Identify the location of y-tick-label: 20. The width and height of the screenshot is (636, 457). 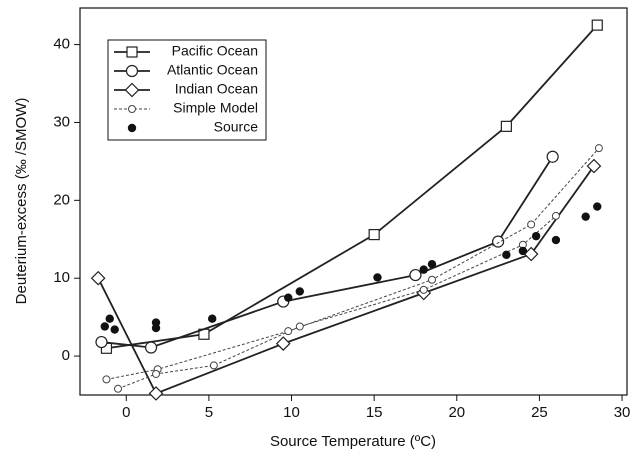
(61, 199).